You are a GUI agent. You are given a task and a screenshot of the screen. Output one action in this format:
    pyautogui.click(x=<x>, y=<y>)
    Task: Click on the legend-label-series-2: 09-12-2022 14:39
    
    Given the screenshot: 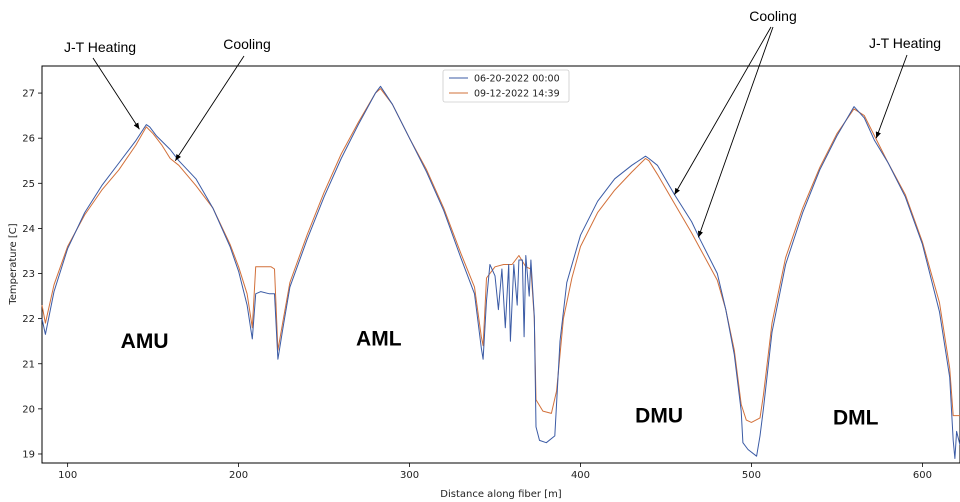 What is the action you would take?
    pyautogui.click(x=517, y=94)
    